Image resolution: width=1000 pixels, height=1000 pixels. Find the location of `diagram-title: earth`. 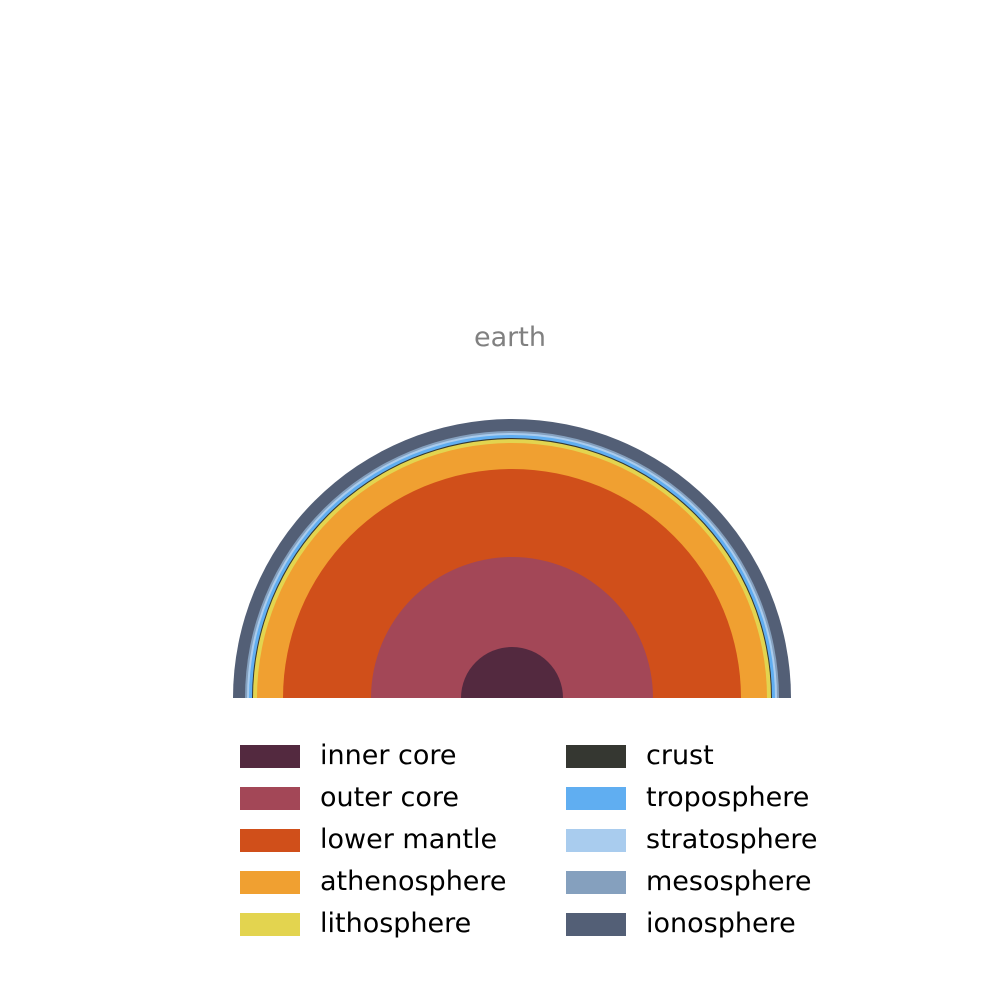

diagram-title: earth is located at coordinates (510, 337).